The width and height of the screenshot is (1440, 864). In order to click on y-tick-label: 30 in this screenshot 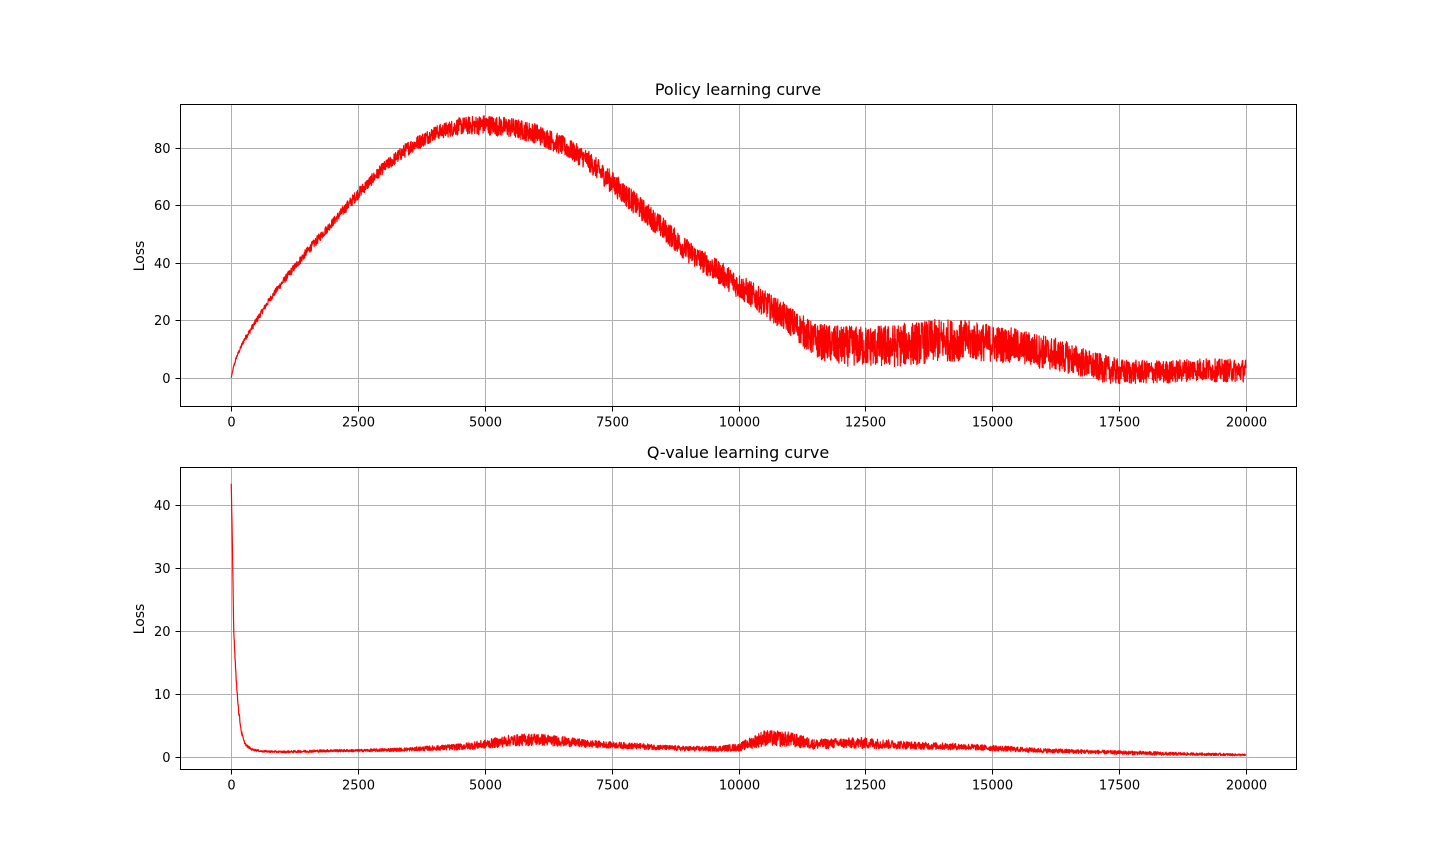, I will do `click(162, 569)`.